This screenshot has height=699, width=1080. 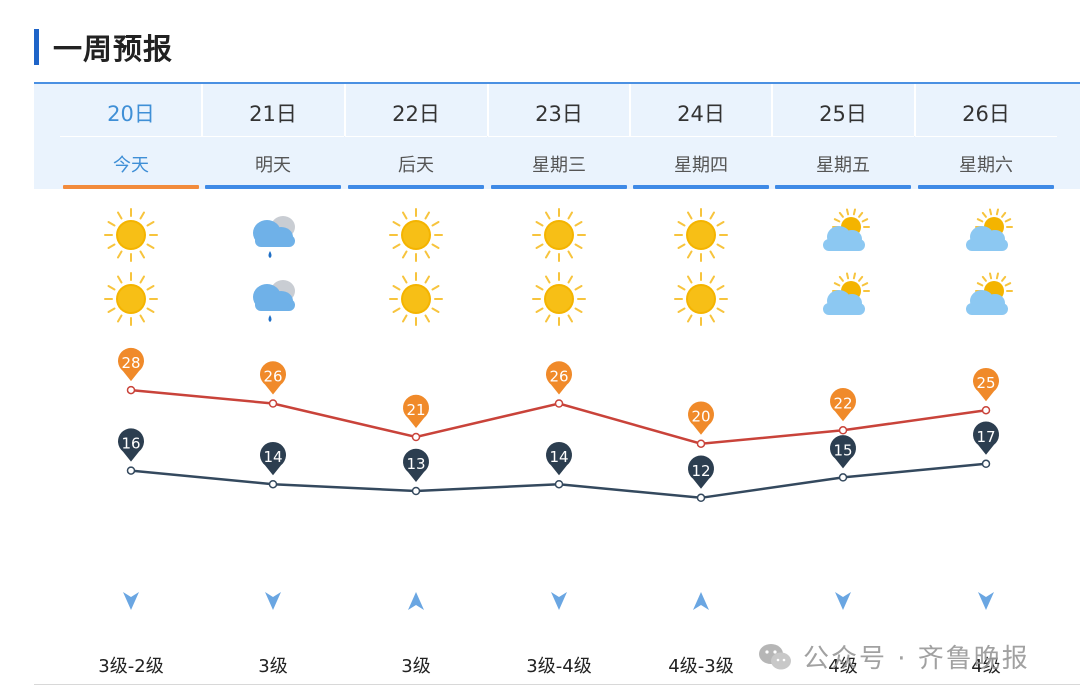 I want to click on day-tab-6: 26日 星期六, so click(x=986, y=136).